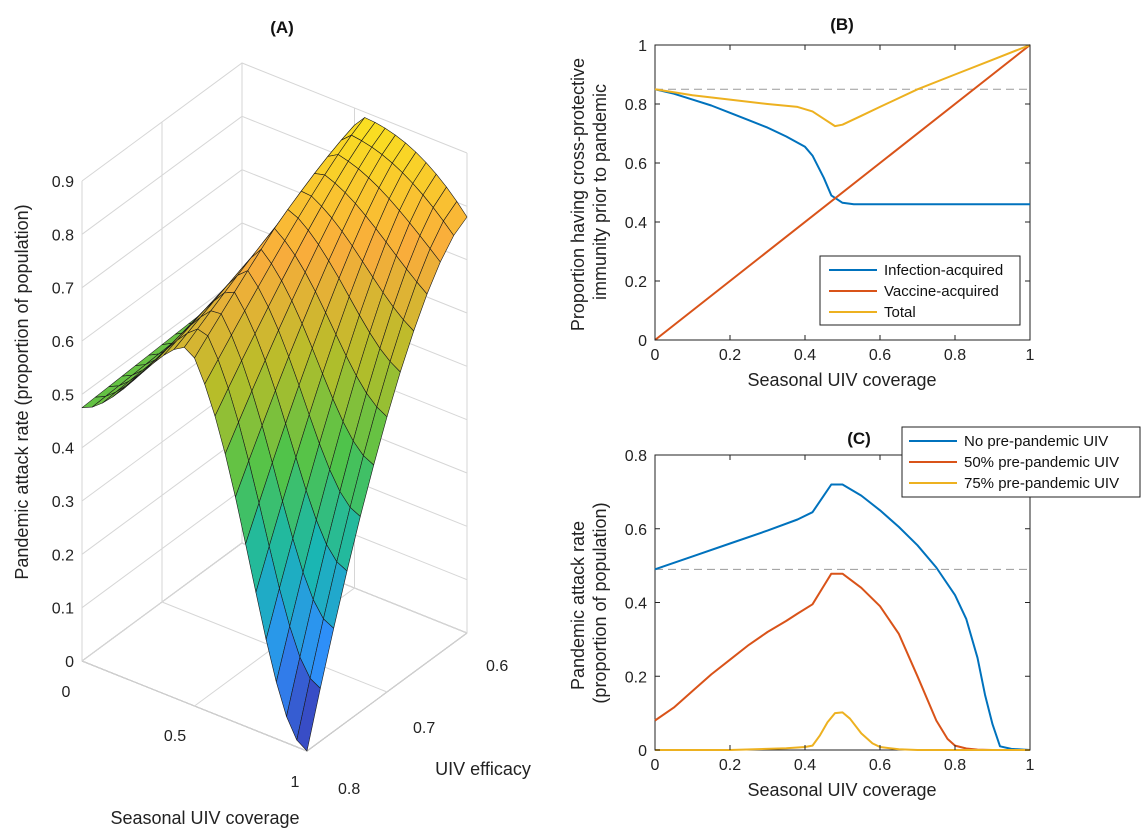 The height and width of the screenshot is (832, 1146). What do you see at coordinates (66, 692) in the screenshot?
I see `coverage-tick-label: 0` at bounding box center [66, 692].